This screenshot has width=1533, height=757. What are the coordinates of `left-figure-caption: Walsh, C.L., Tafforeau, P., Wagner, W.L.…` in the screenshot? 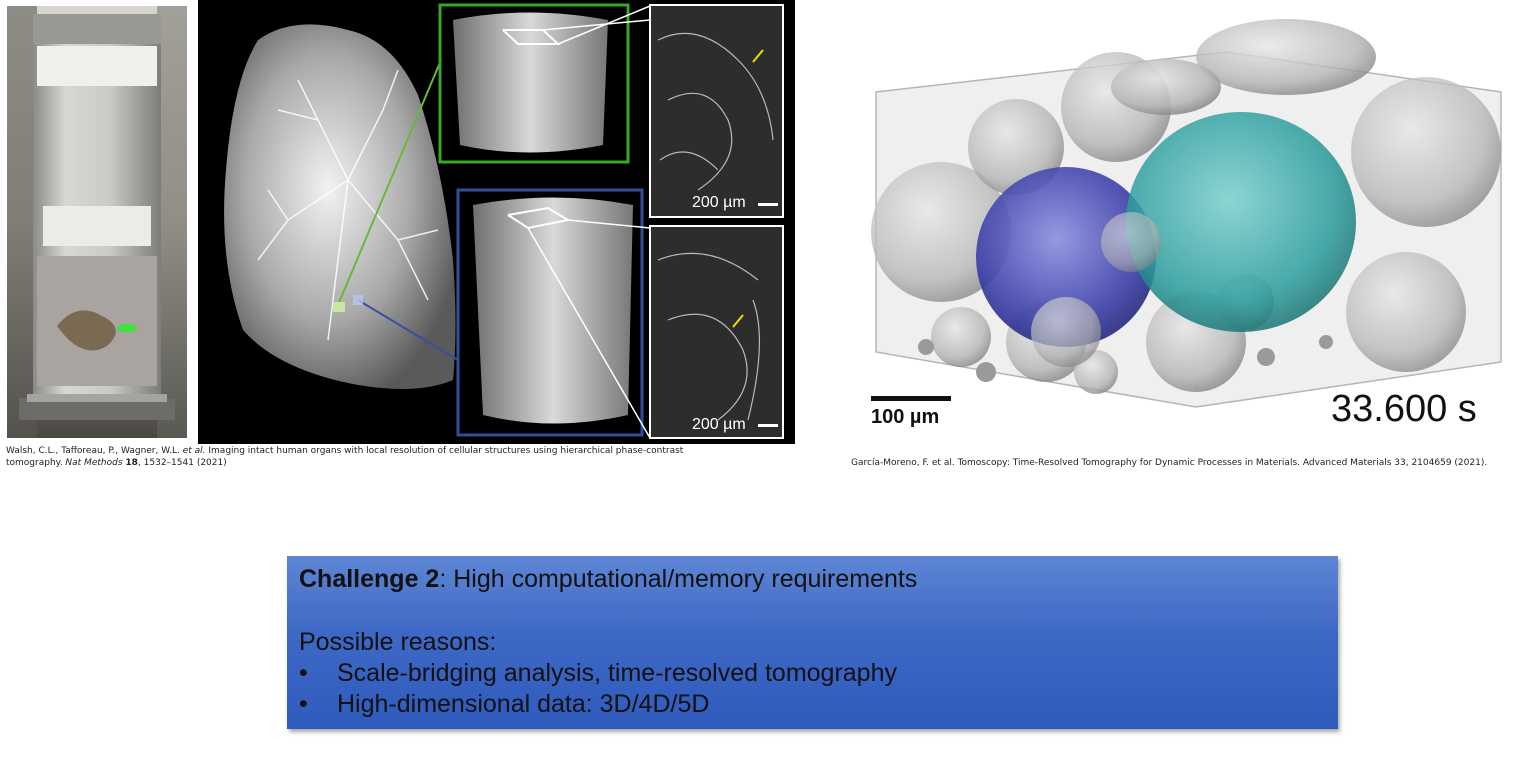 It's located at (345, 457).